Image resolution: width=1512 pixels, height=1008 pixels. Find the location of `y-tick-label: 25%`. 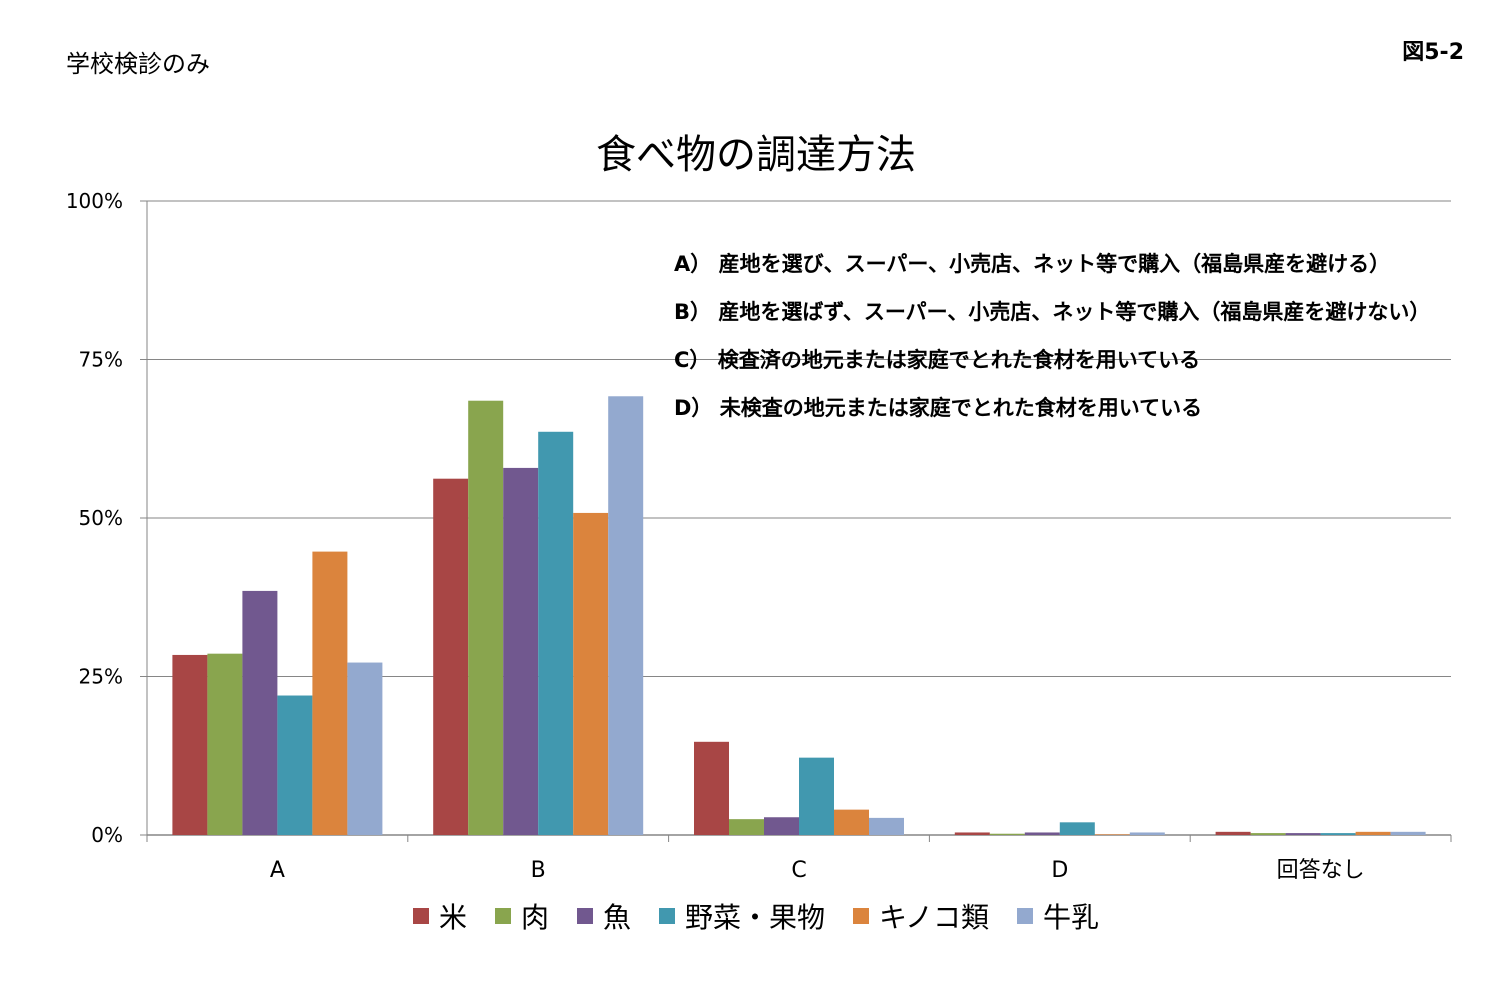

y-tick-label: 25% is located at coordinates (101, 677).